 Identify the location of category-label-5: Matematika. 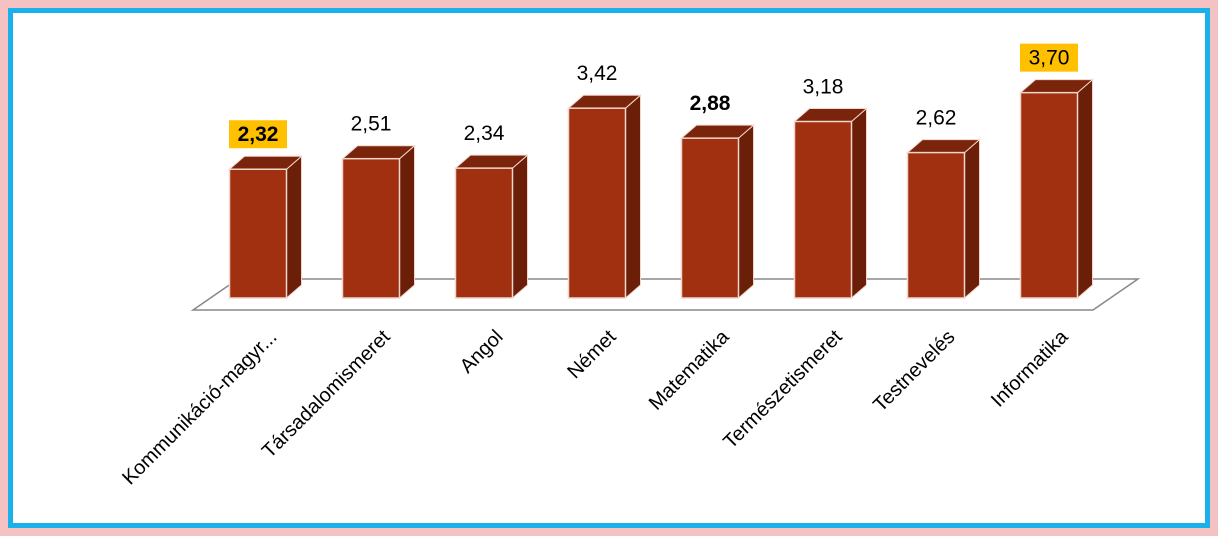
(689, 369).